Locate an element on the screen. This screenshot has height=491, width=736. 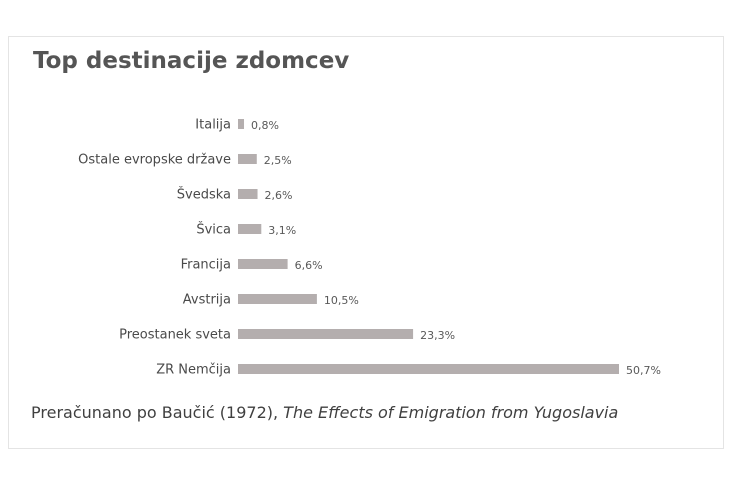
category-label: Francija is located at coordinates (206, 265).